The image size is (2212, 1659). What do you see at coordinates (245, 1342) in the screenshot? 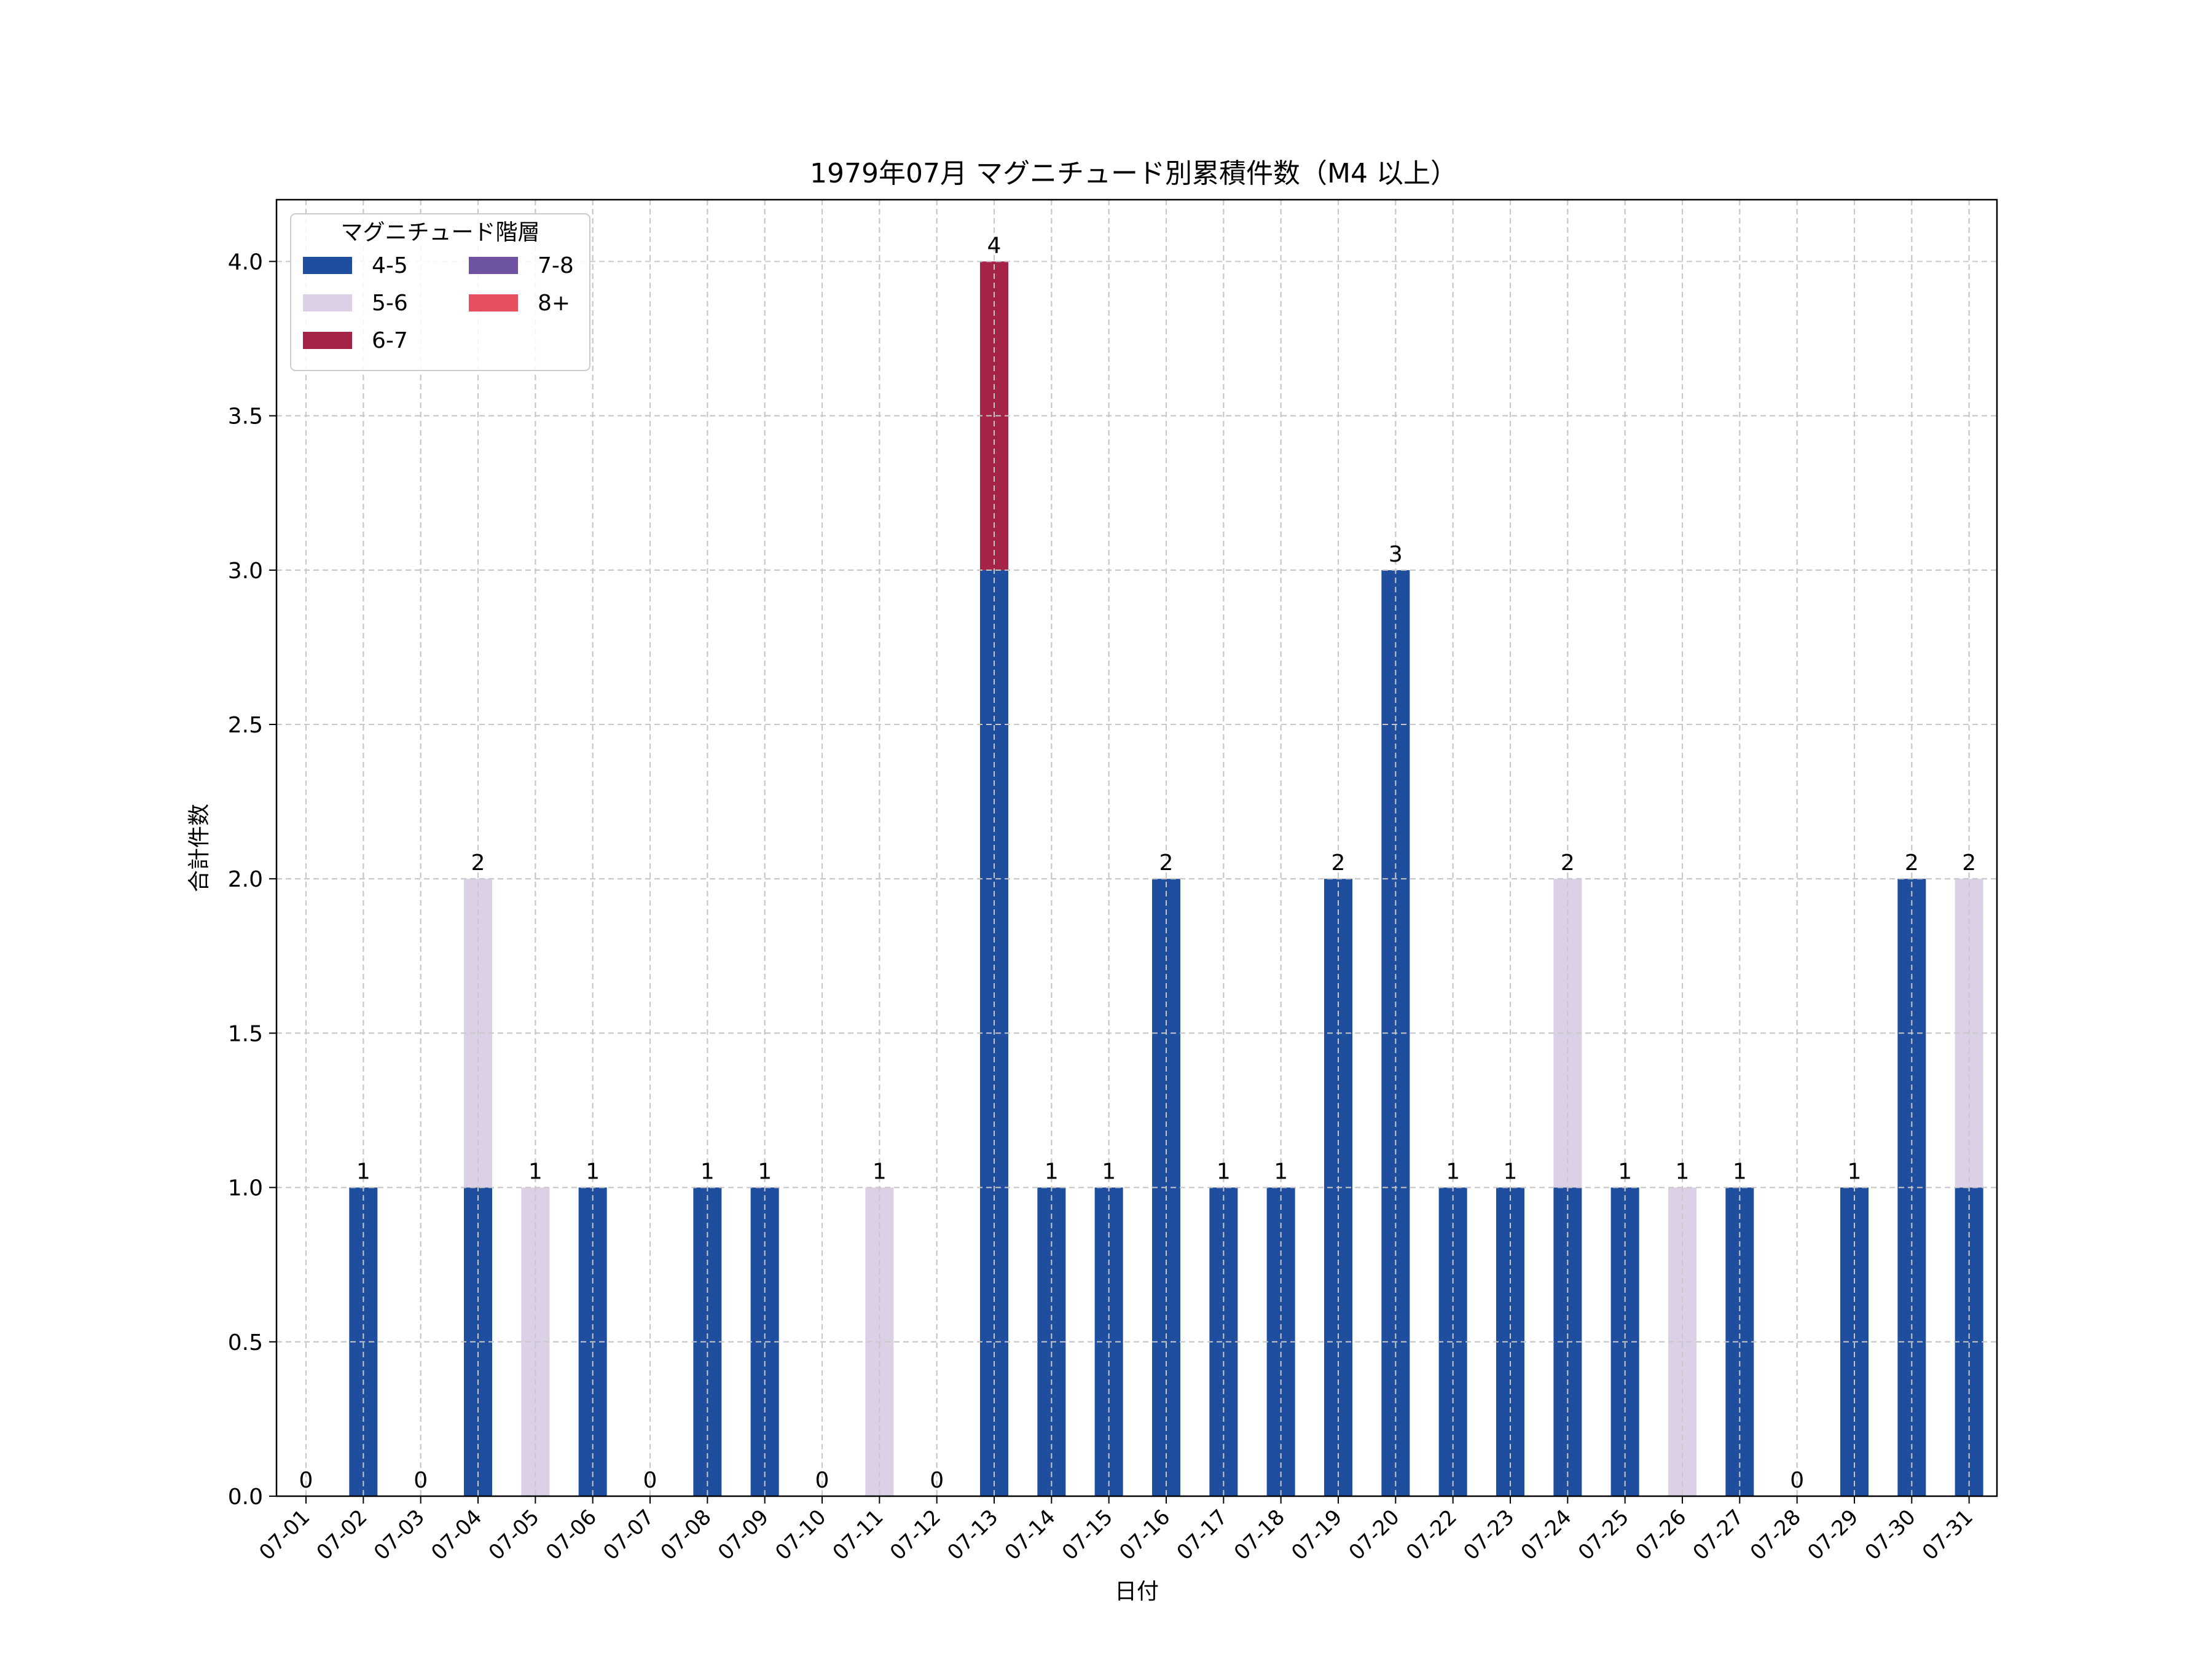
I see `y-tick-label: 0.5` at bounding box center [245, 1342].